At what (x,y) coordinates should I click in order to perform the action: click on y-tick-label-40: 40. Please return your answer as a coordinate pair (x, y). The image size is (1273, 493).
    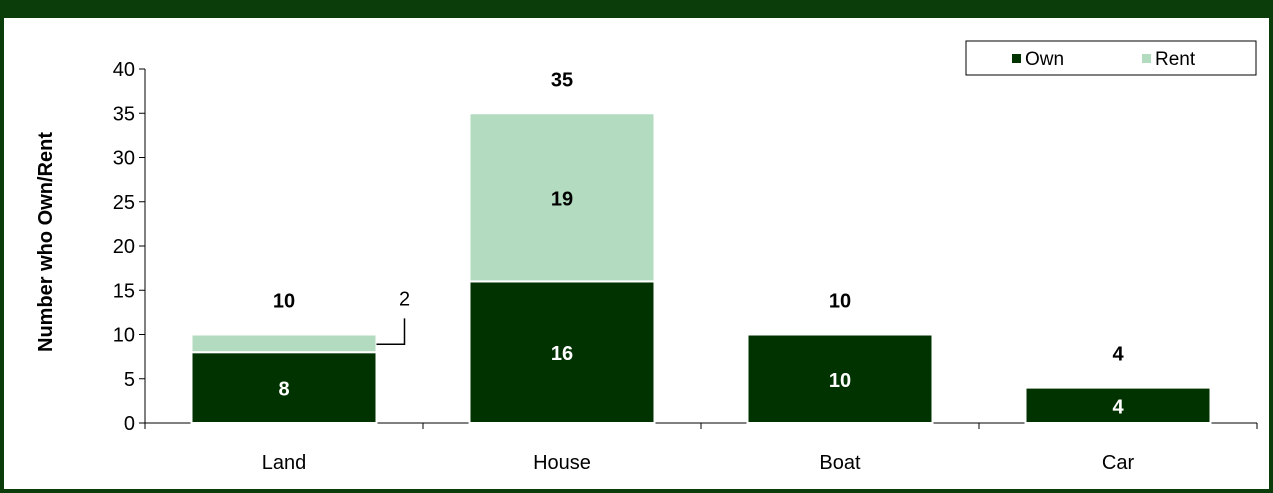
    Looking at the image, I should click on (124, 70).